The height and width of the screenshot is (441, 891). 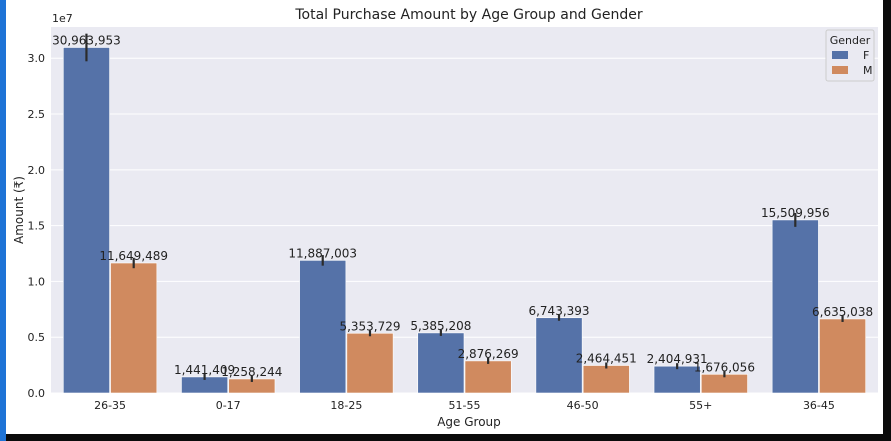 I want to click on legend-label-f: F, so click(x=866, y=55).